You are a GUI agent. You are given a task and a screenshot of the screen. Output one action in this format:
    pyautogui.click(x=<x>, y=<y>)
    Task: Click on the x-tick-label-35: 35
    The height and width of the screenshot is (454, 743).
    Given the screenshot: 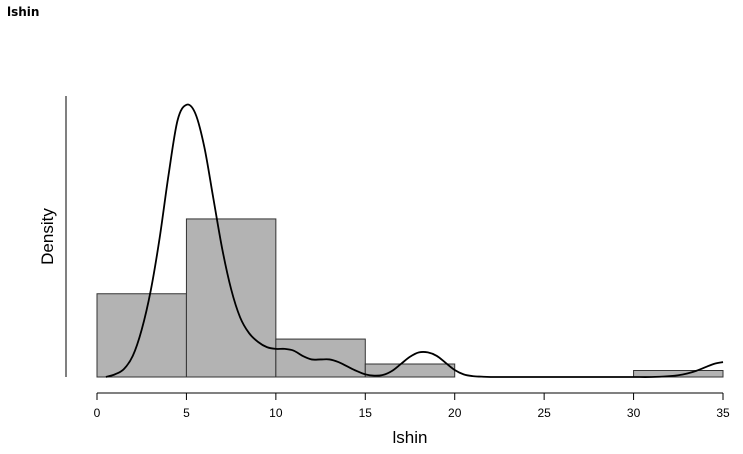 What is the action you would take?
    pyautogui.click(x=723, y=413)
    